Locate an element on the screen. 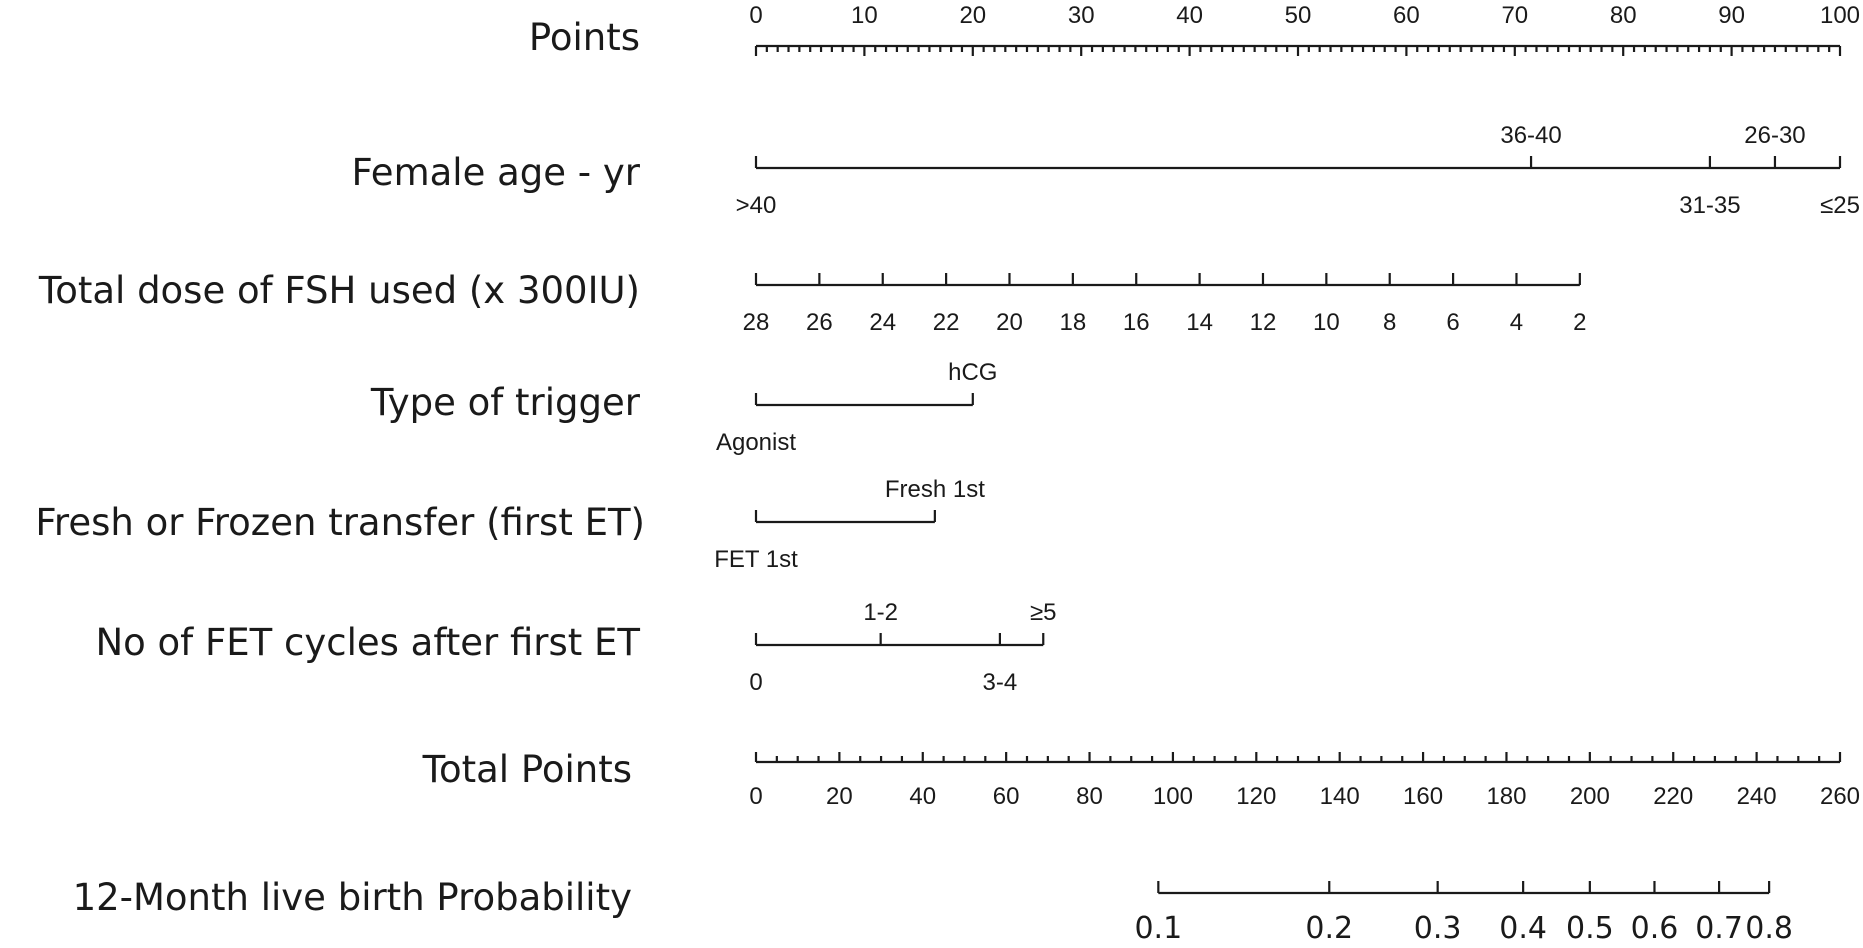 The image size is (1863, 948). fresh-frozen-category-label: Fresh 1st is located at coordinates (935, 489).